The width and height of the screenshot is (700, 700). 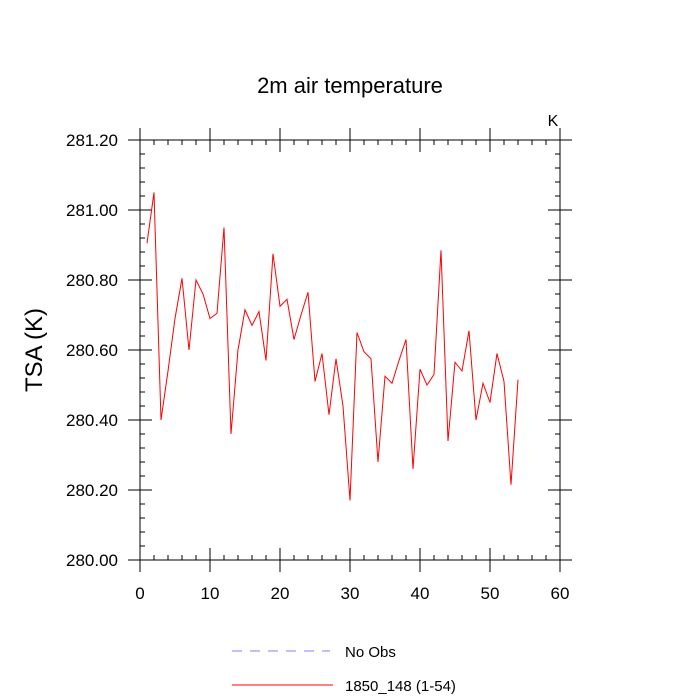 What do you see at coordinates (280, 593) in the screenshot?
I see `x-tick-label: 20` at bounding box center [280, 593].